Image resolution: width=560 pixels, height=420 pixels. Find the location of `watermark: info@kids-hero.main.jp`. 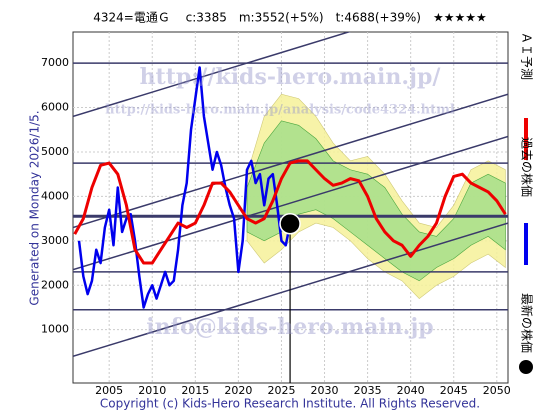

watermark: info@kids-hero.main.jp is located at coordinates (289, 327).